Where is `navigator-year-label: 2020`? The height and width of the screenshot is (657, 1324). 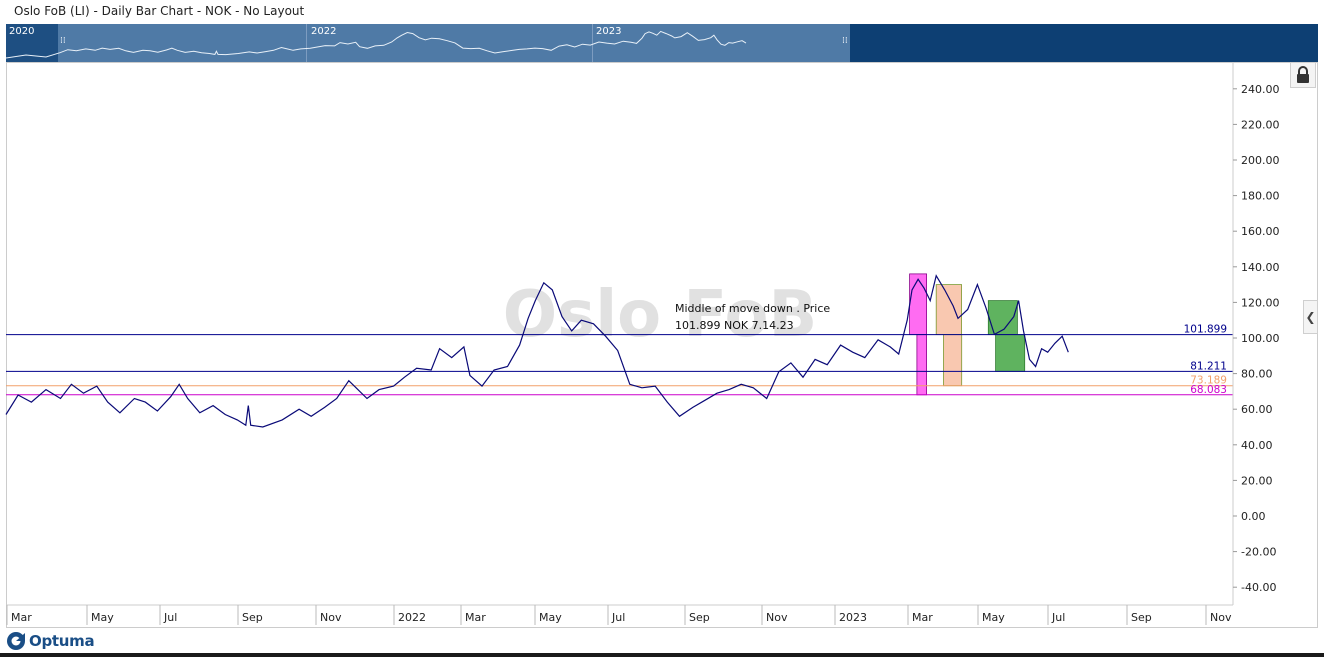 navigator-year-label: 2020 is located at coordinates (22, 31).